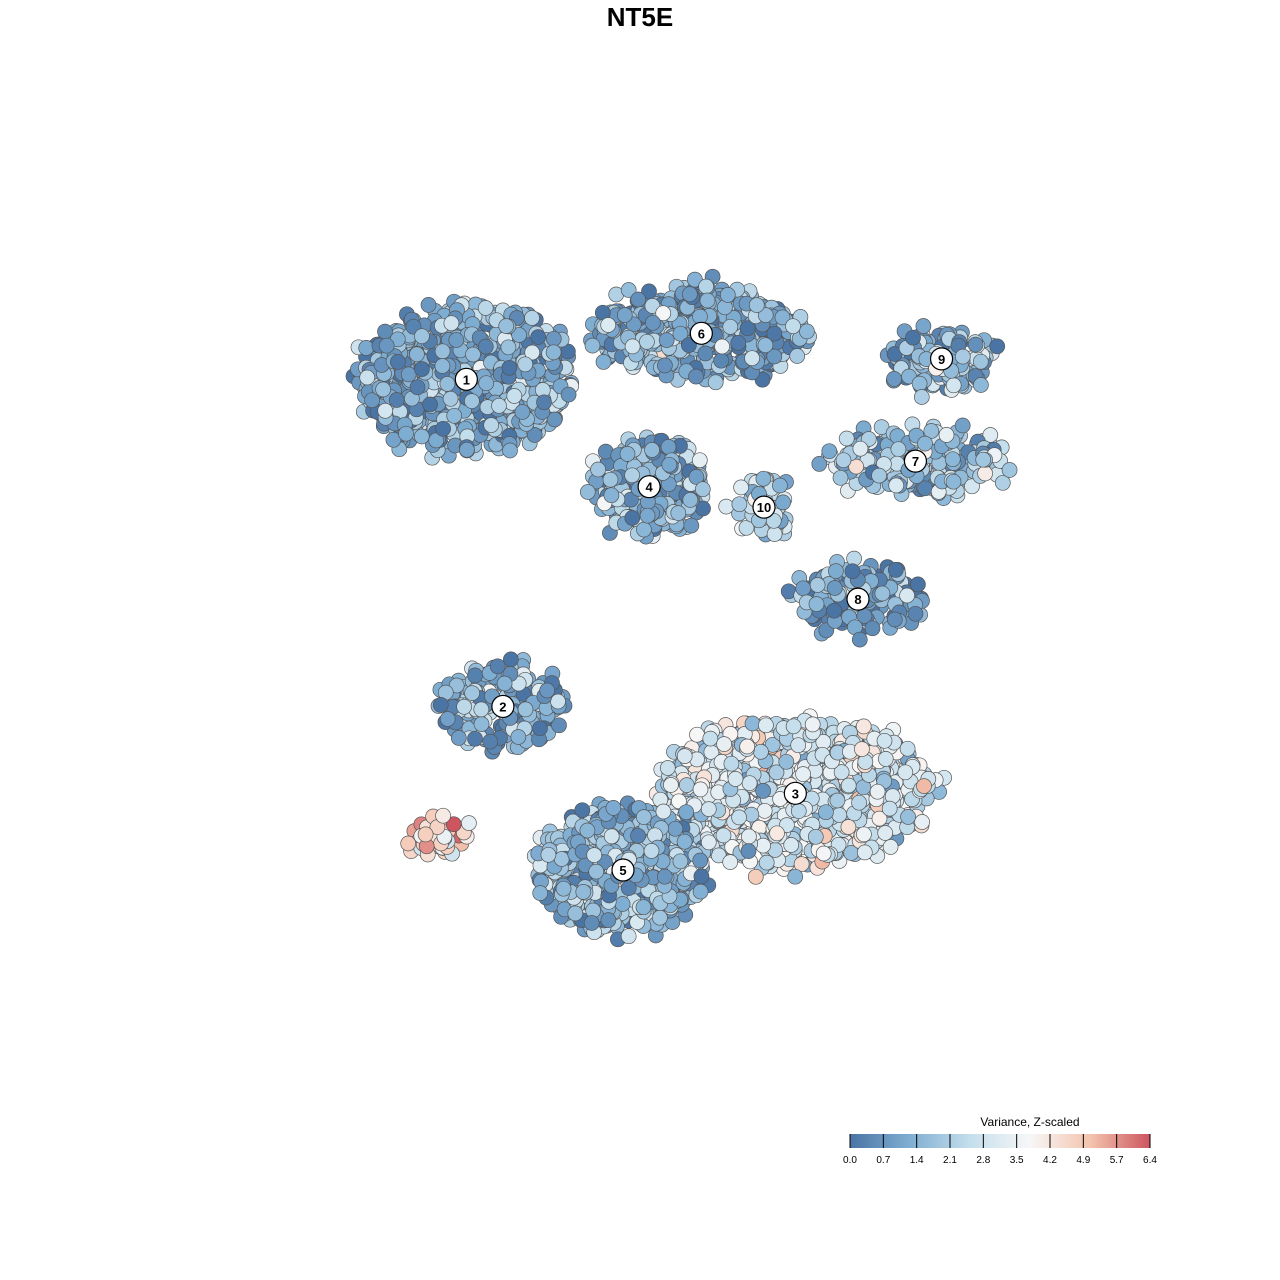 This screenshot has height=1280, width=1280. Describe the element at coordinates (883, 1160) in the screenshot. I see `legend-tick-label: 0.7` at that location.